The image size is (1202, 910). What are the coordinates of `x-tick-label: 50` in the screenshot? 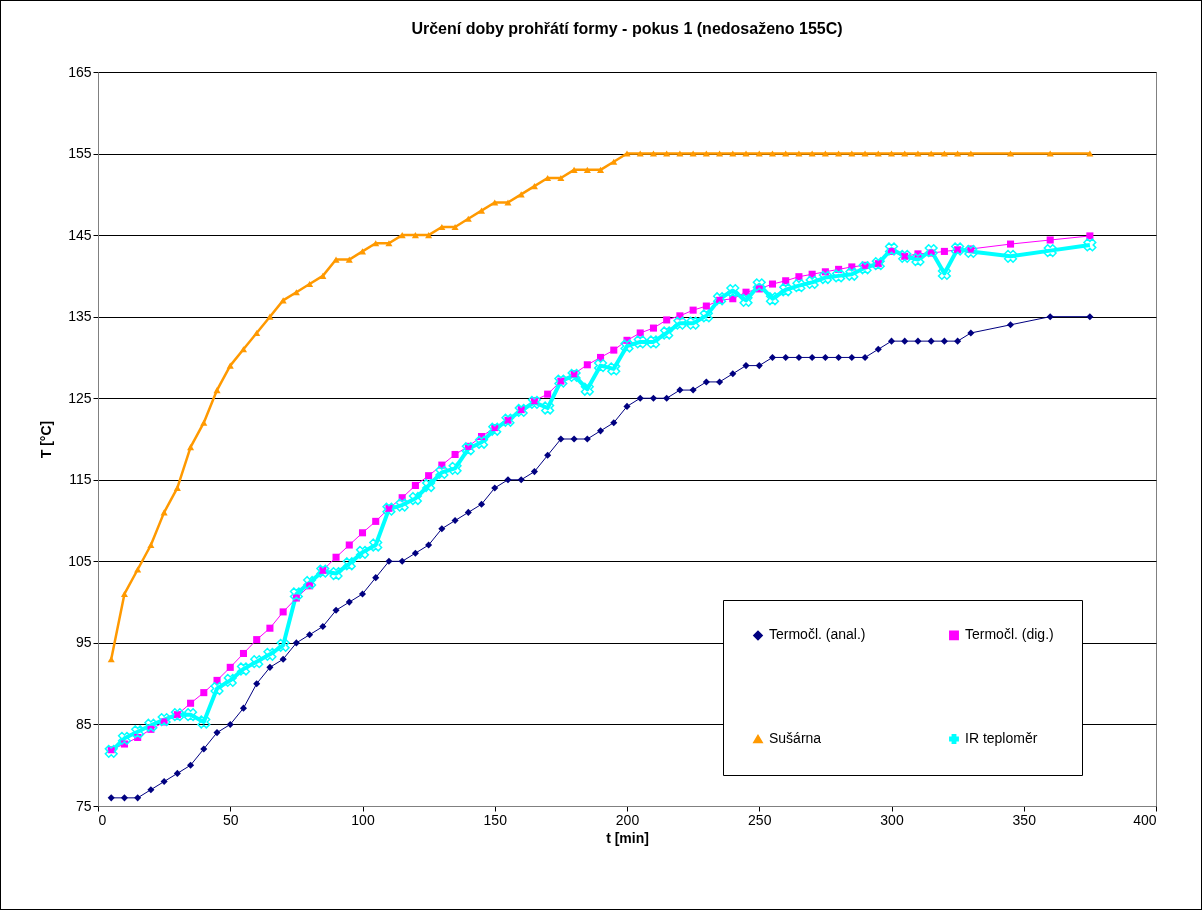 It's located at (230, 819).